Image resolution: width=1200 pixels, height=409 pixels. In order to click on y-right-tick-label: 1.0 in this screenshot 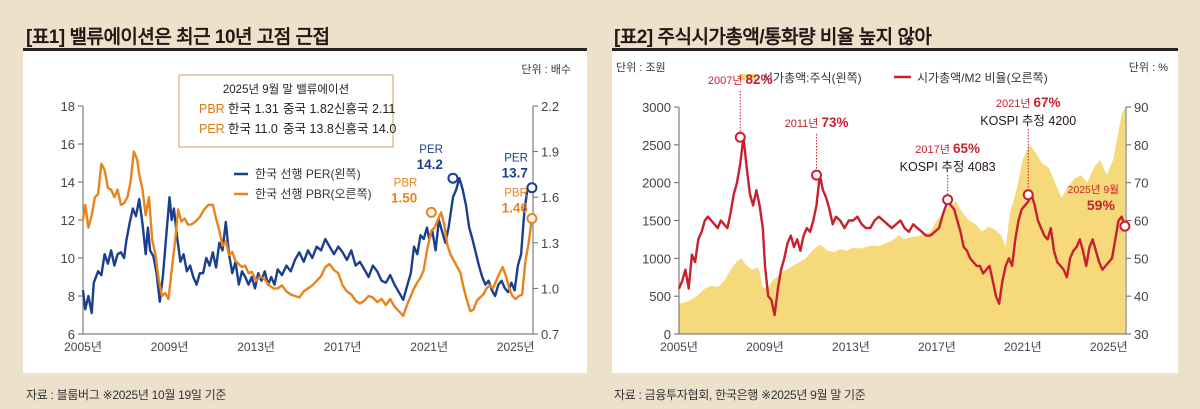, I will do `click(550, 288)`.